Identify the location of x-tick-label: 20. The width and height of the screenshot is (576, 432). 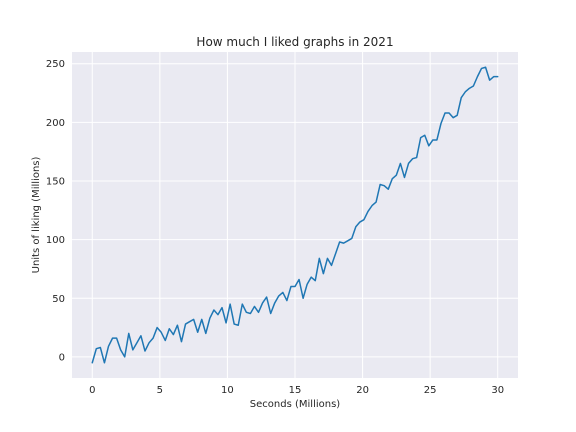
(362, 390).